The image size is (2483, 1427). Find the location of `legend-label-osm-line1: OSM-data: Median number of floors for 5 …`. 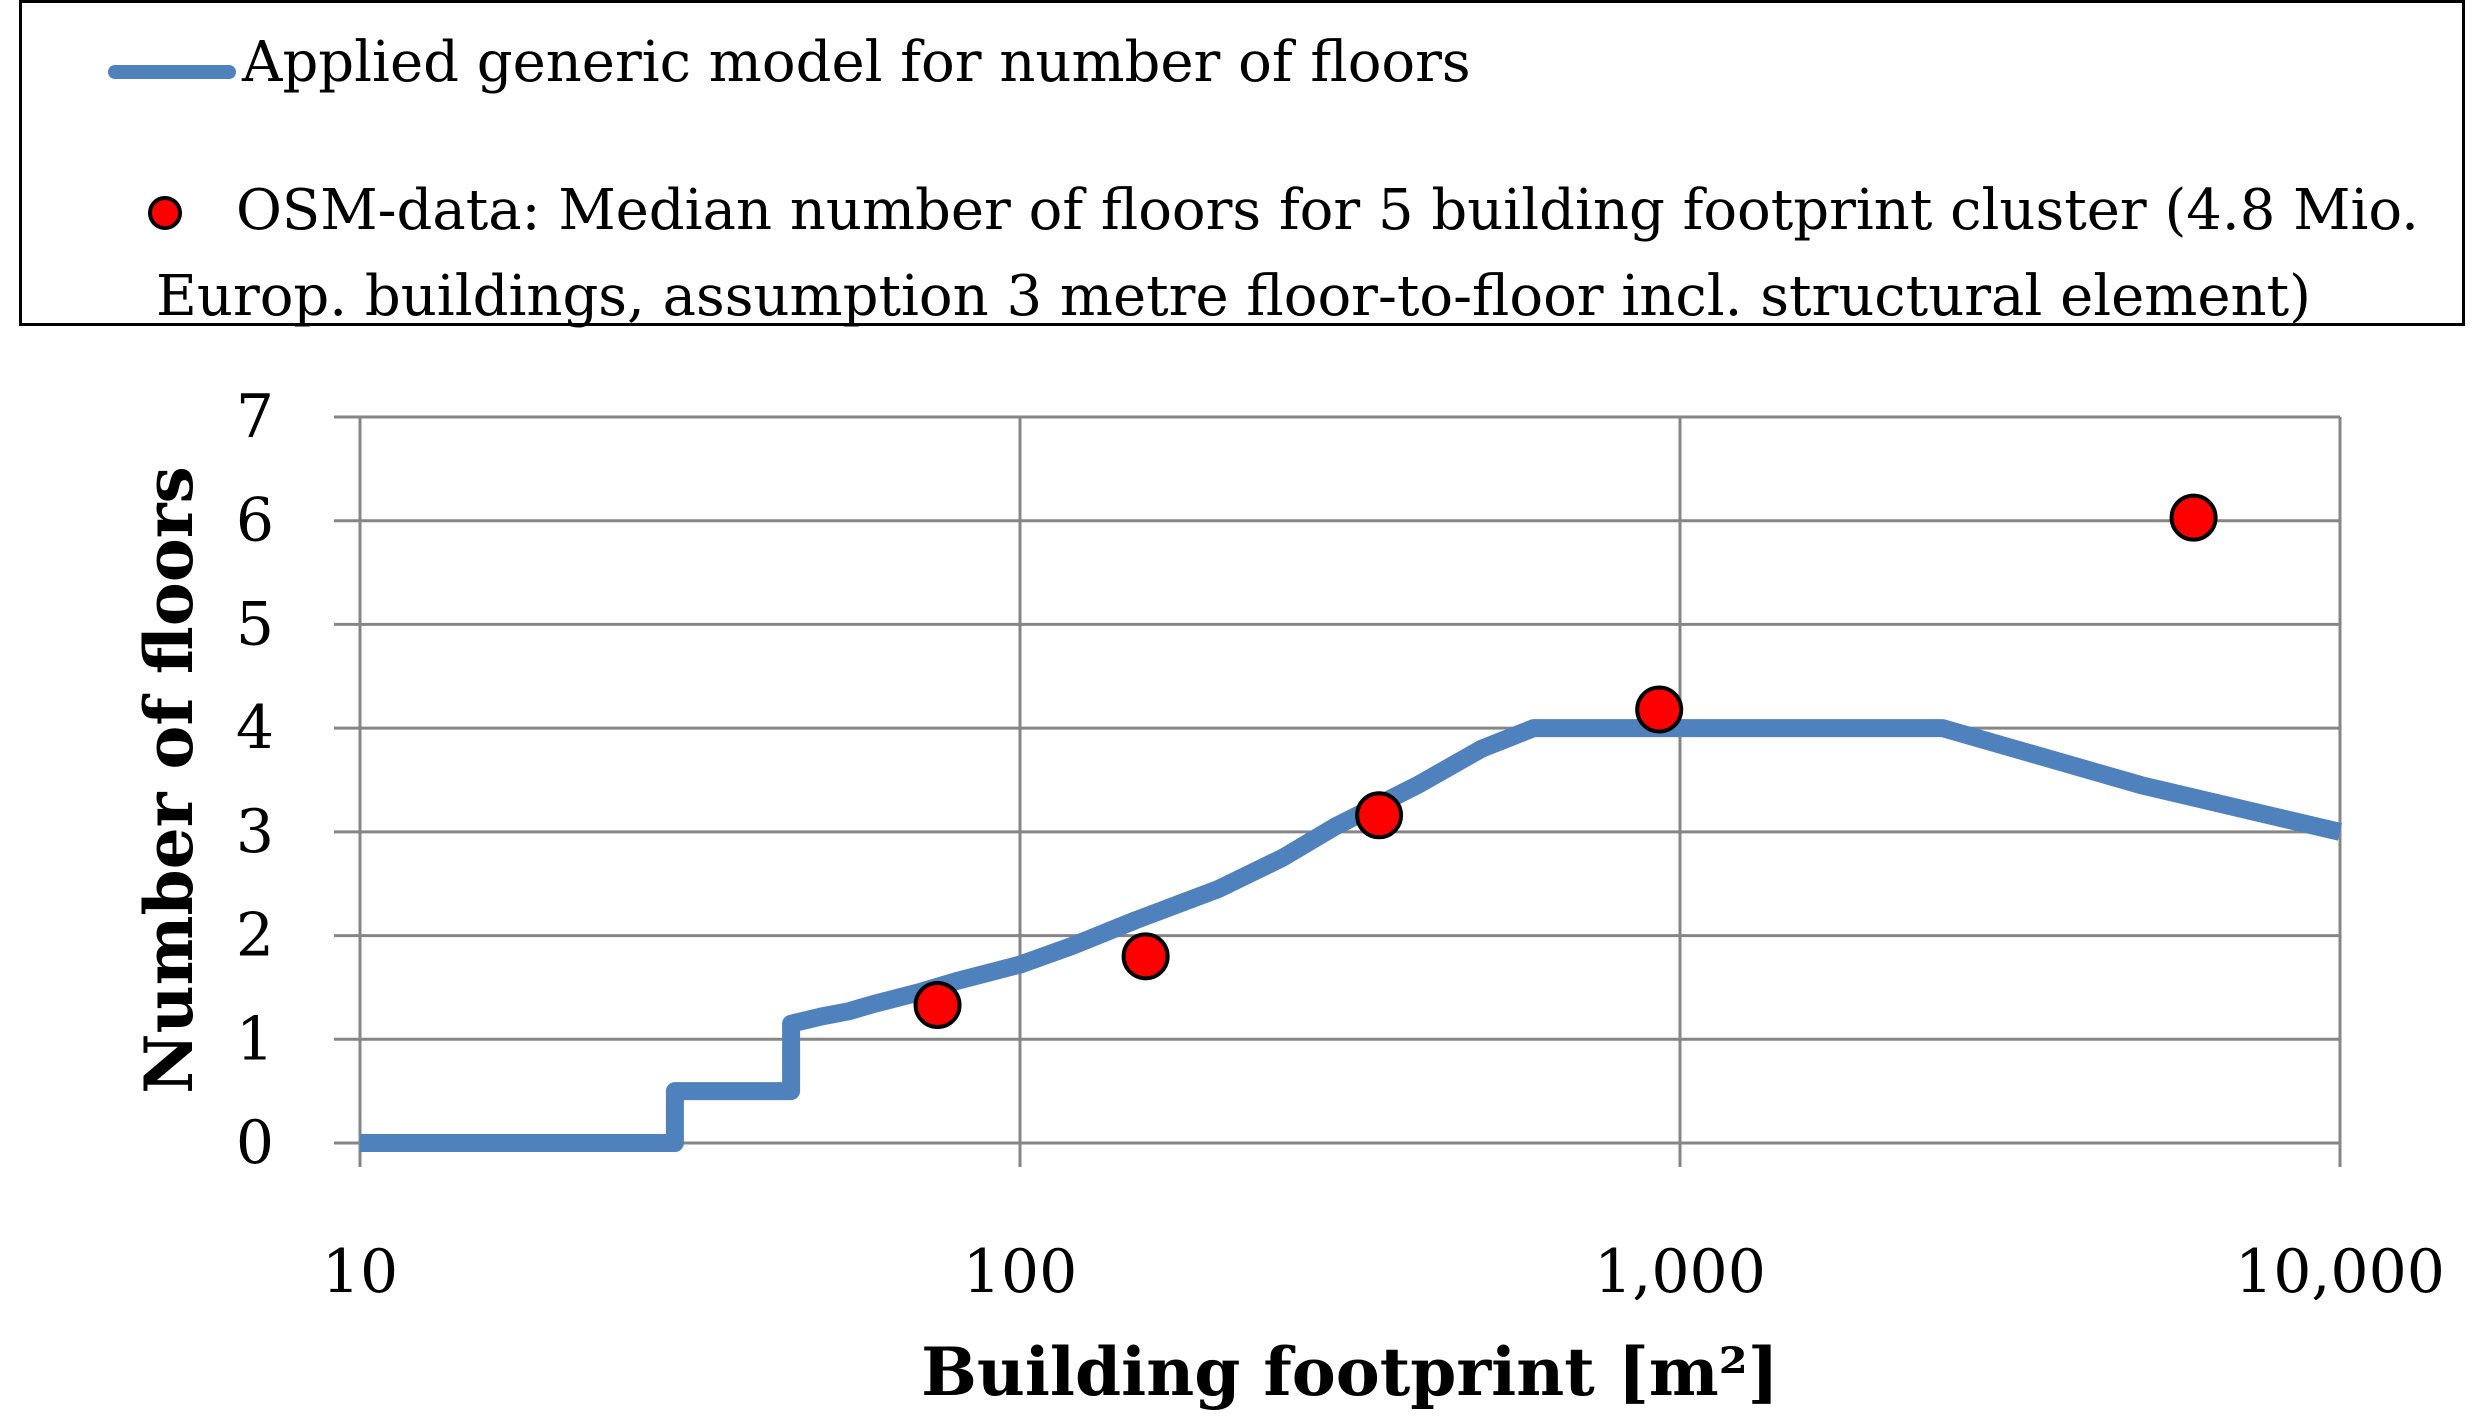

legend-label-osm-line1: OSM-data: Median number of floors for 5 … is located at coordinates (1327, 210).